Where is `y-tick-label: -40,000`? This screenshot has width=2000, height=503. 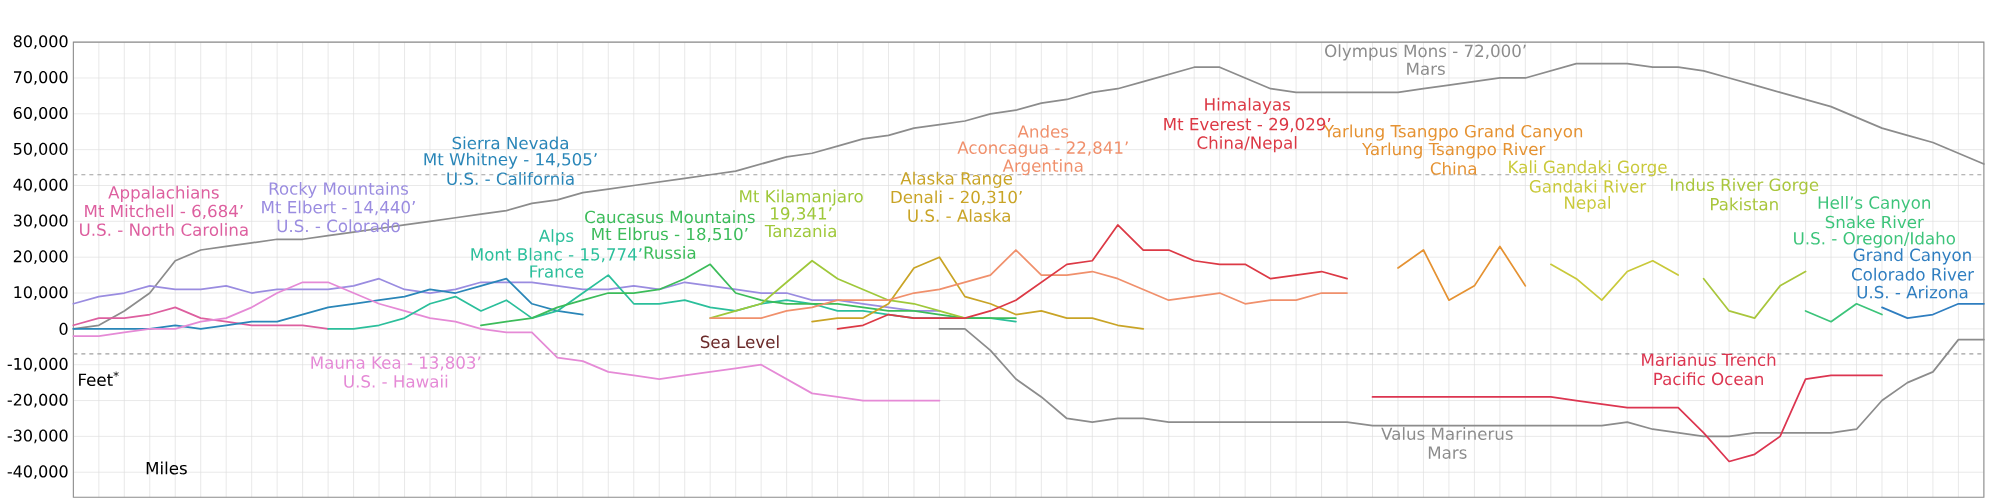
y-tick-label: -40,000 is located at coordinates (37, 472).